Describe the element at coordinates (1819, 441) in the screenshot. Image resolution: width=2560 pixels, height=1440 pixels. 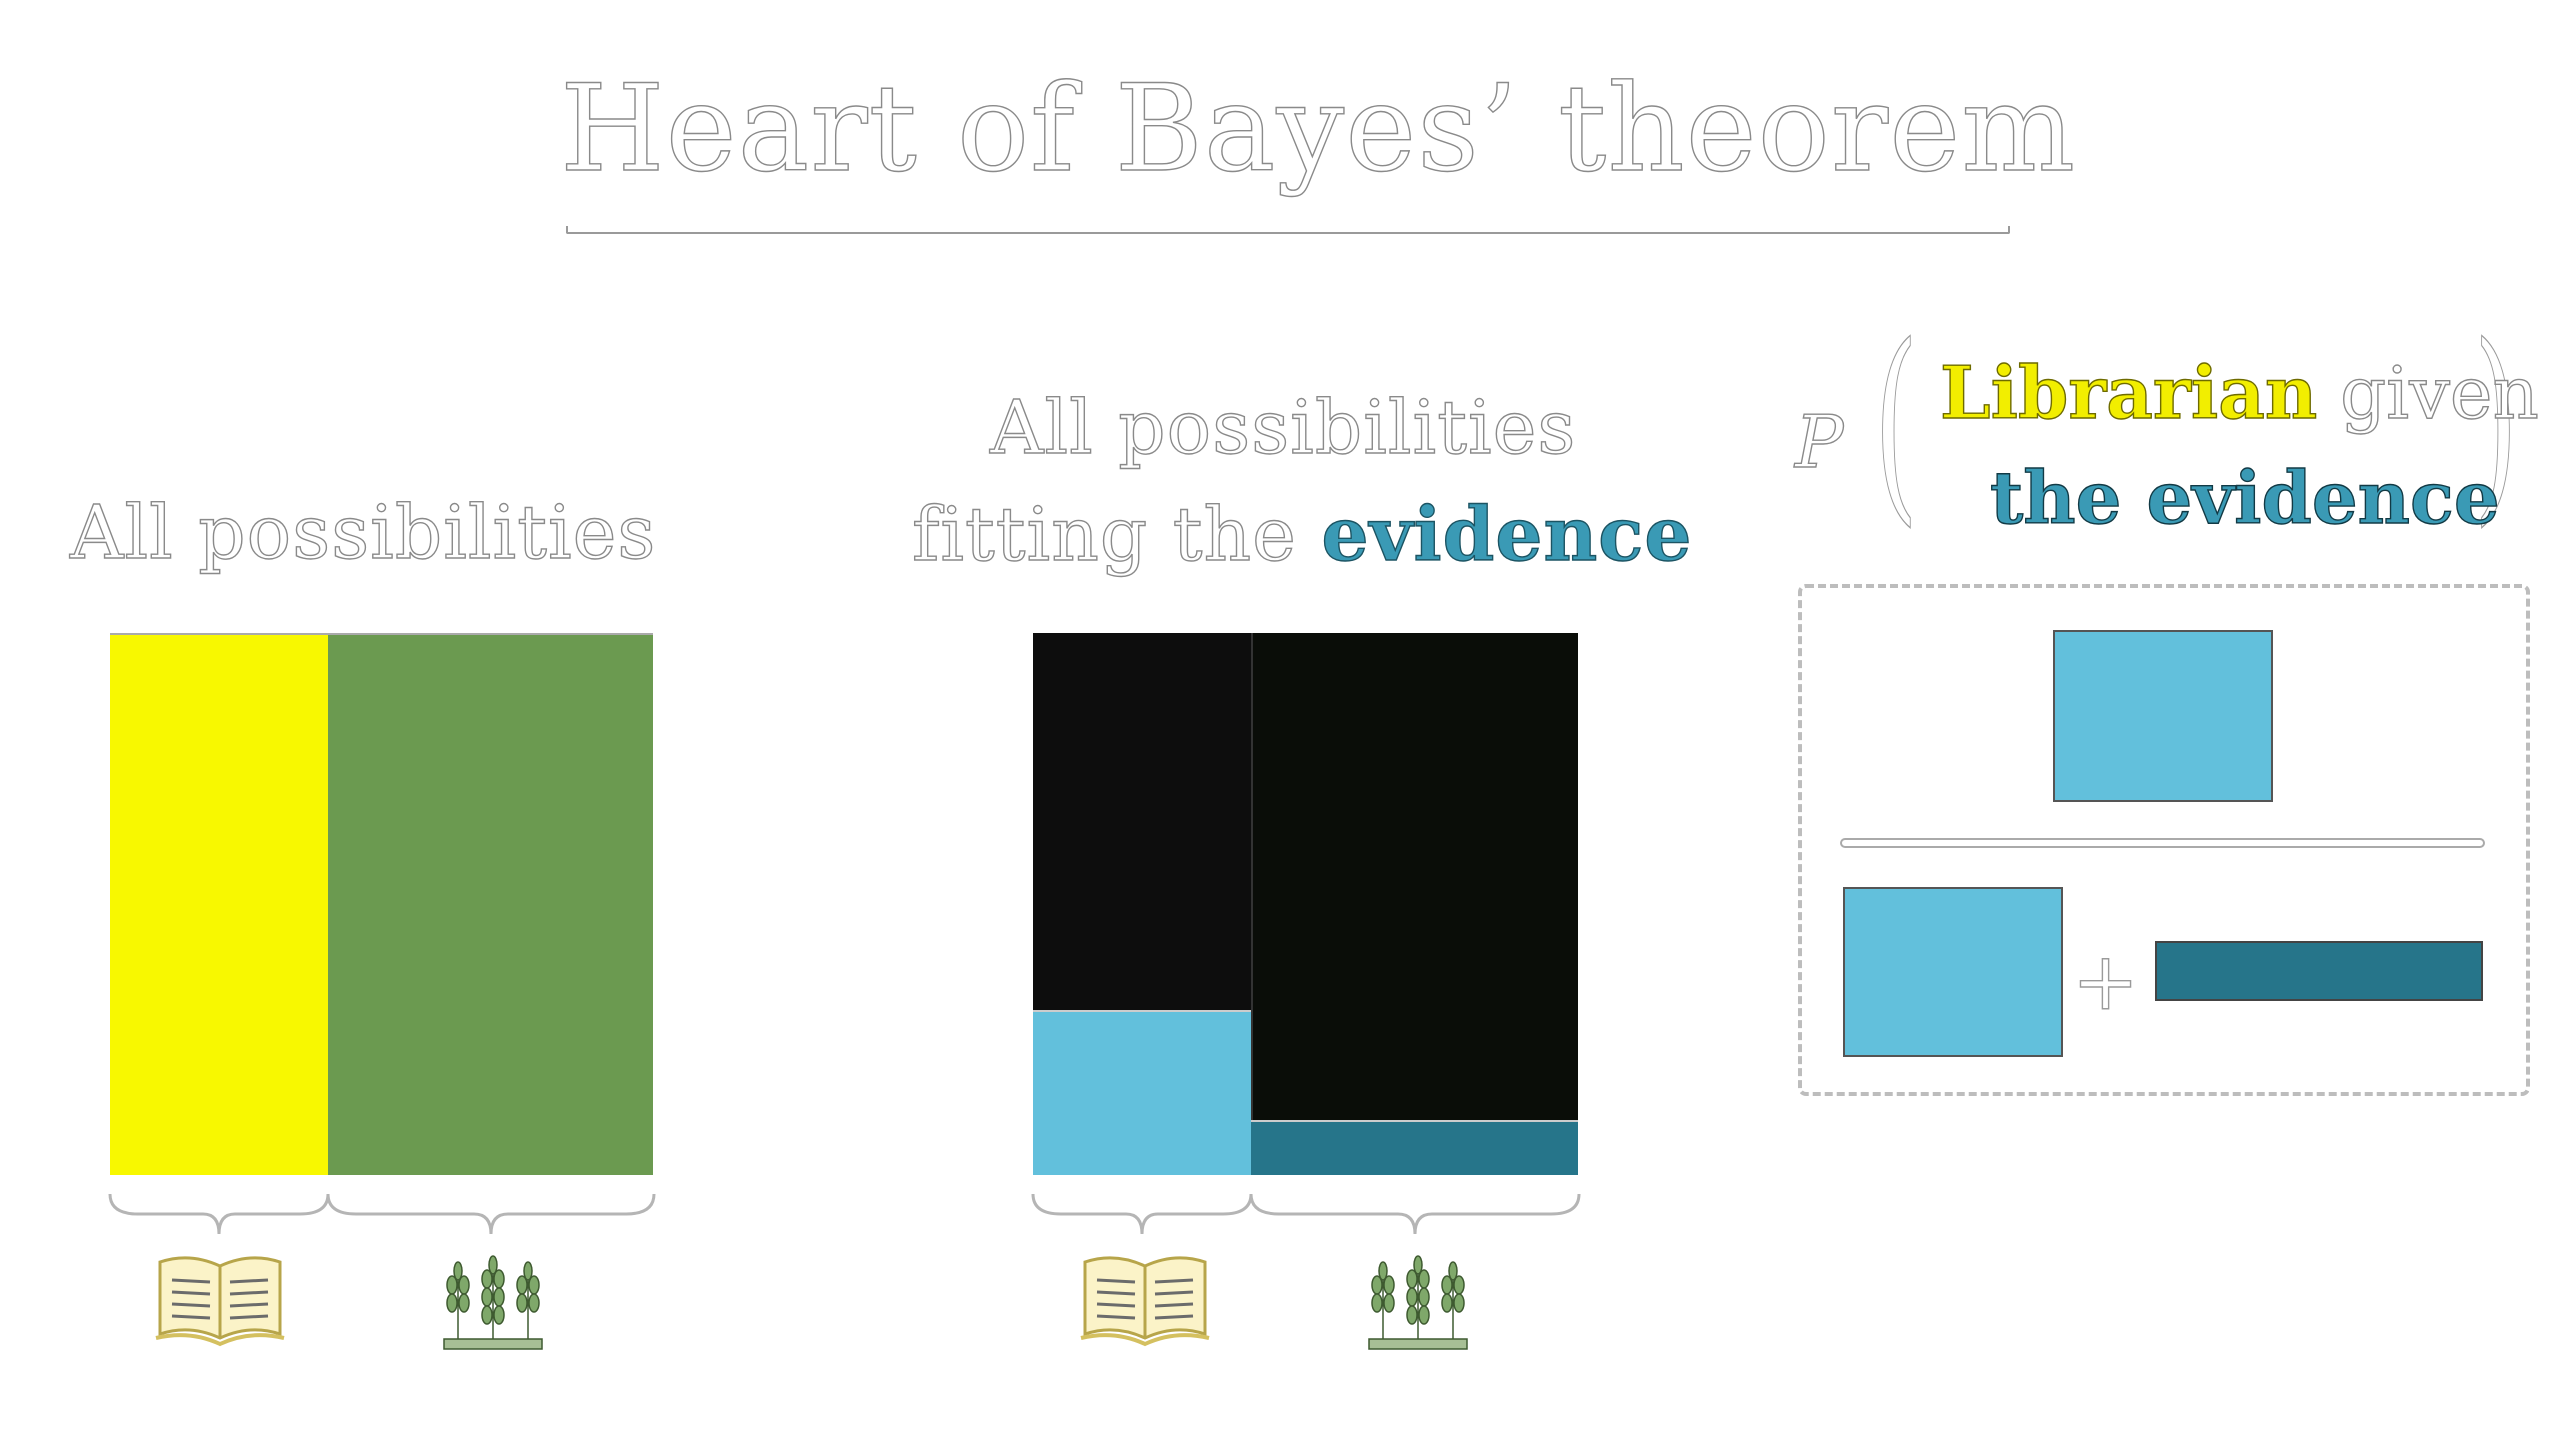
I see `probability-symbol: P` at that location.